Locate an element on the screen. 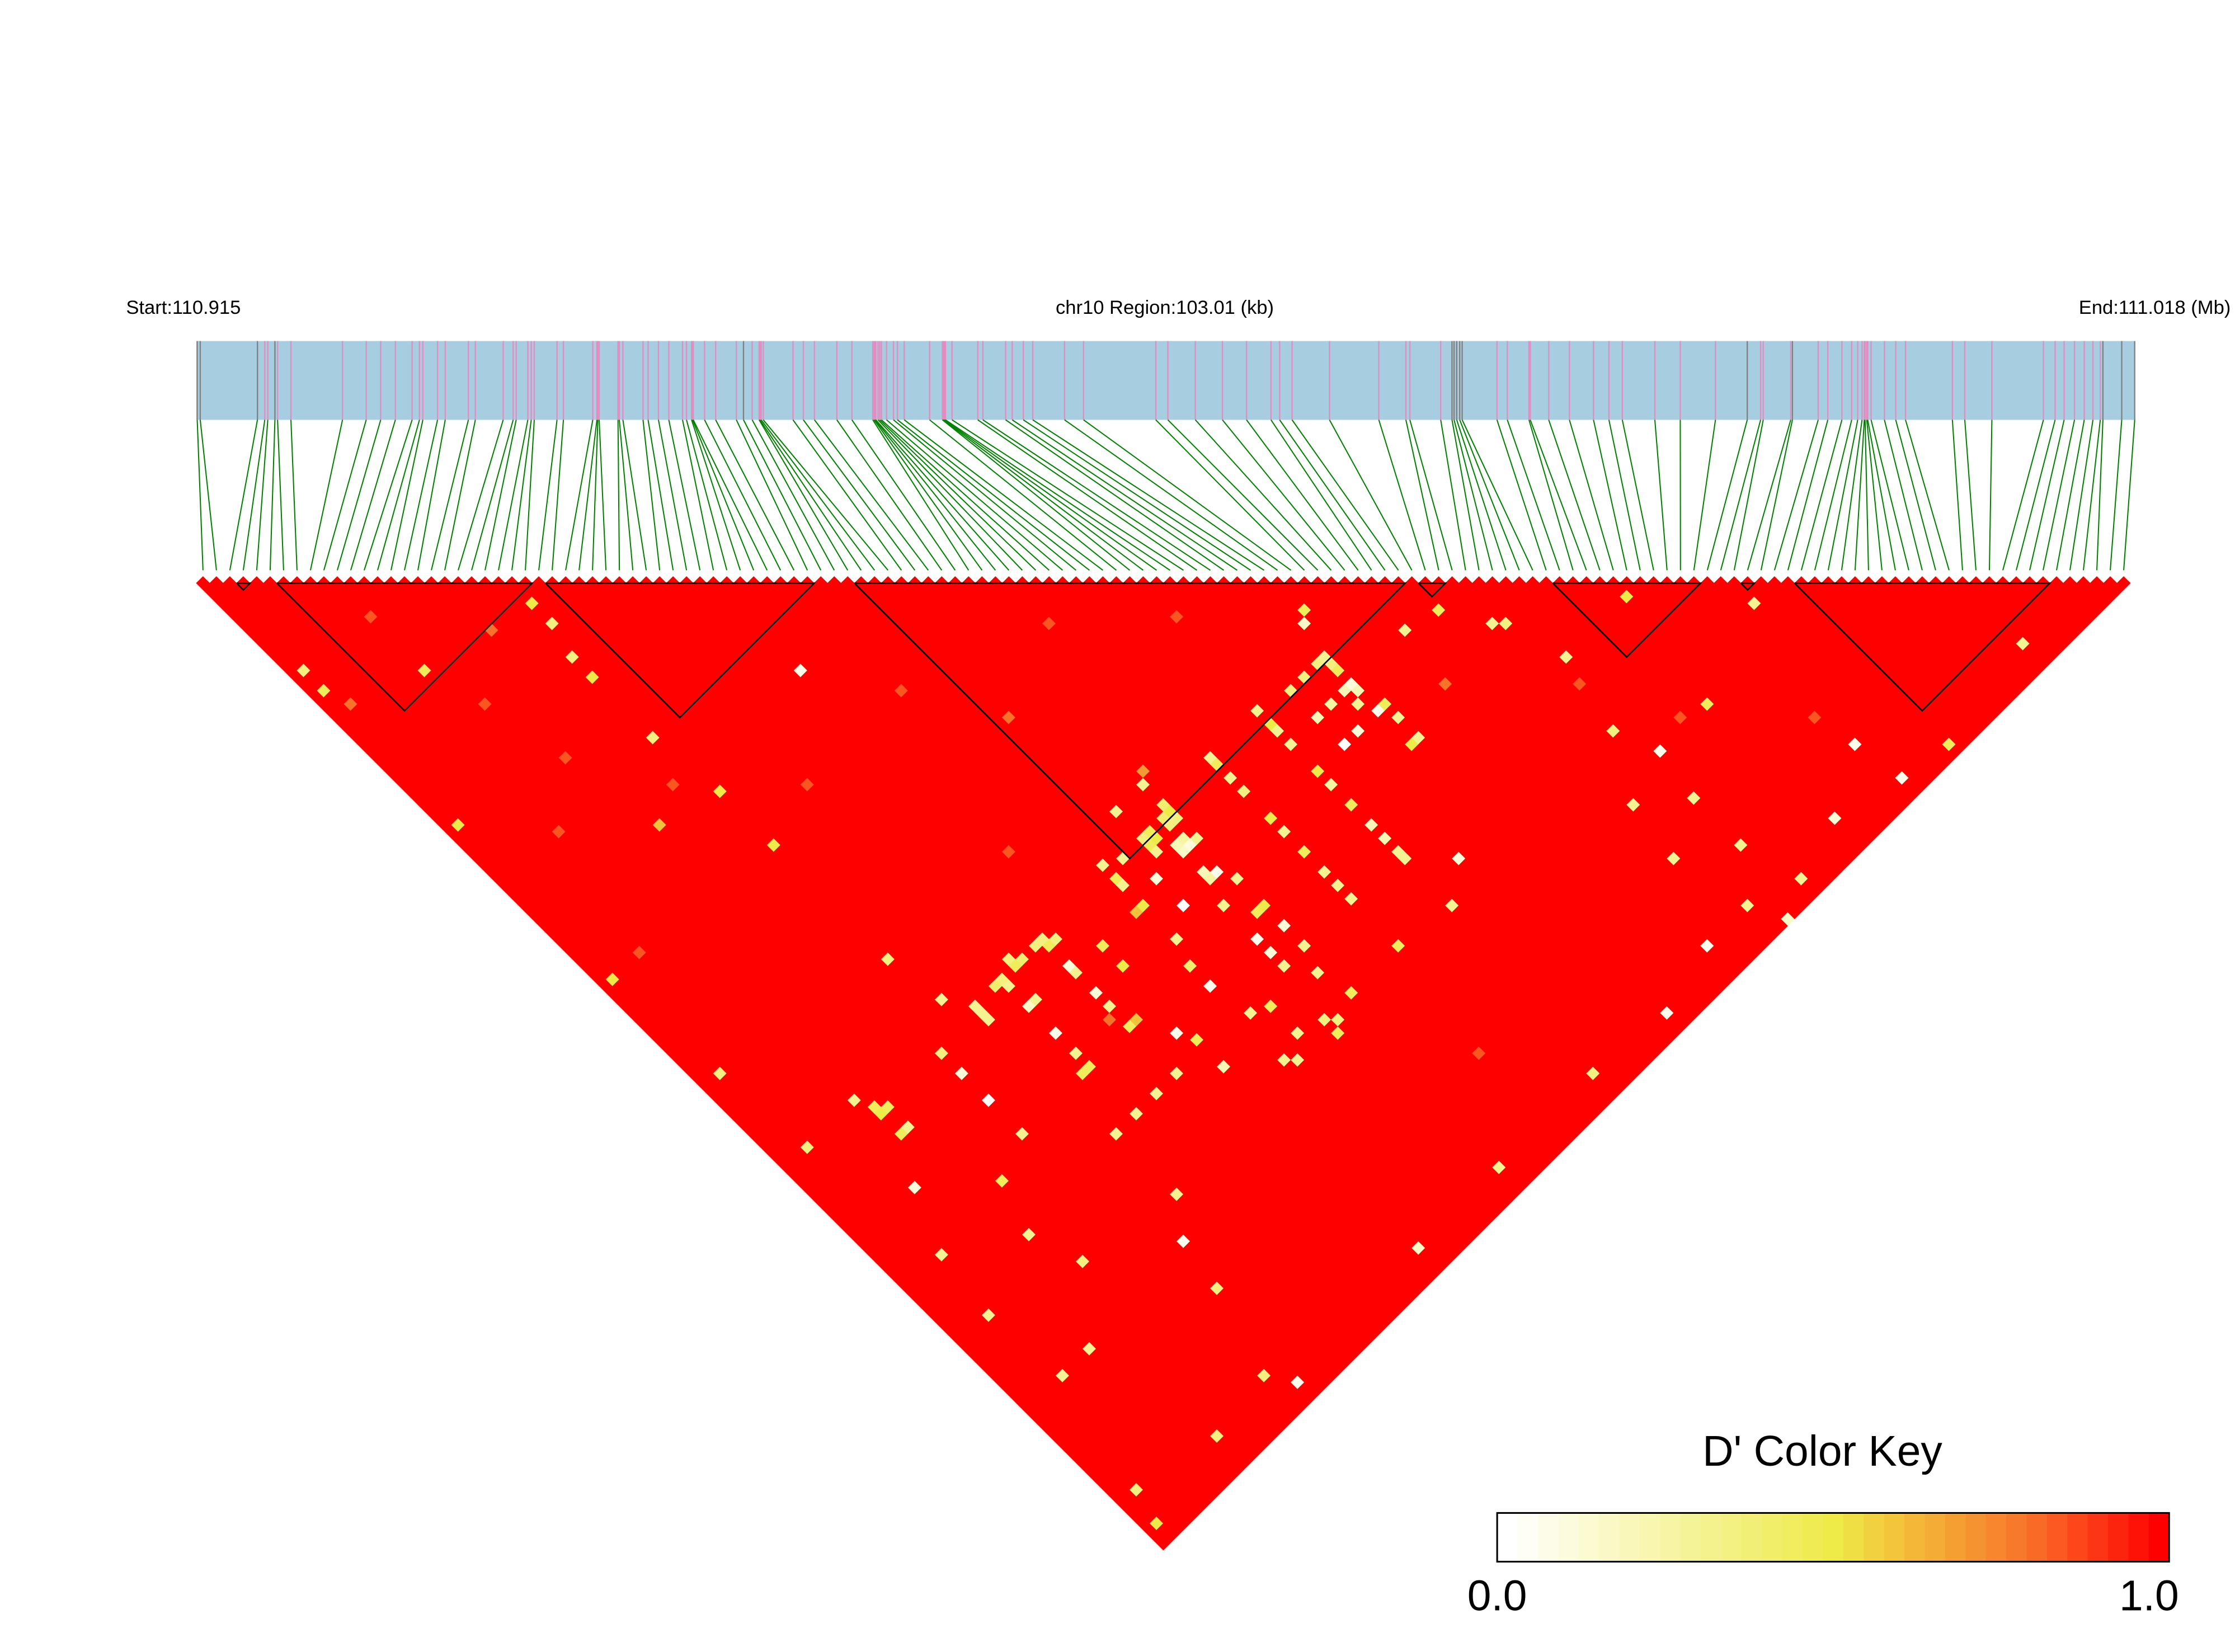  region-title-label: chr10 Region:103.01 (kb) is located at coordinates (1165, 308).